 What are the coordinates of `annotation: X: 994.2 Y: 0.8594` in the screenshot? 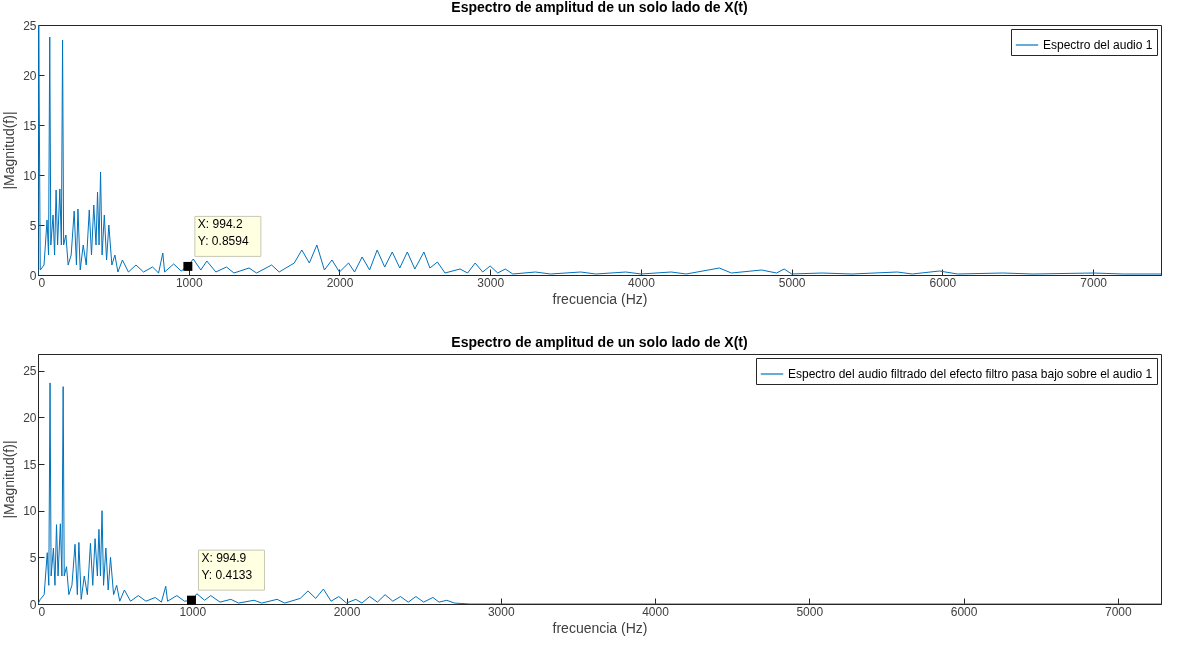 It's located at (223, 233).